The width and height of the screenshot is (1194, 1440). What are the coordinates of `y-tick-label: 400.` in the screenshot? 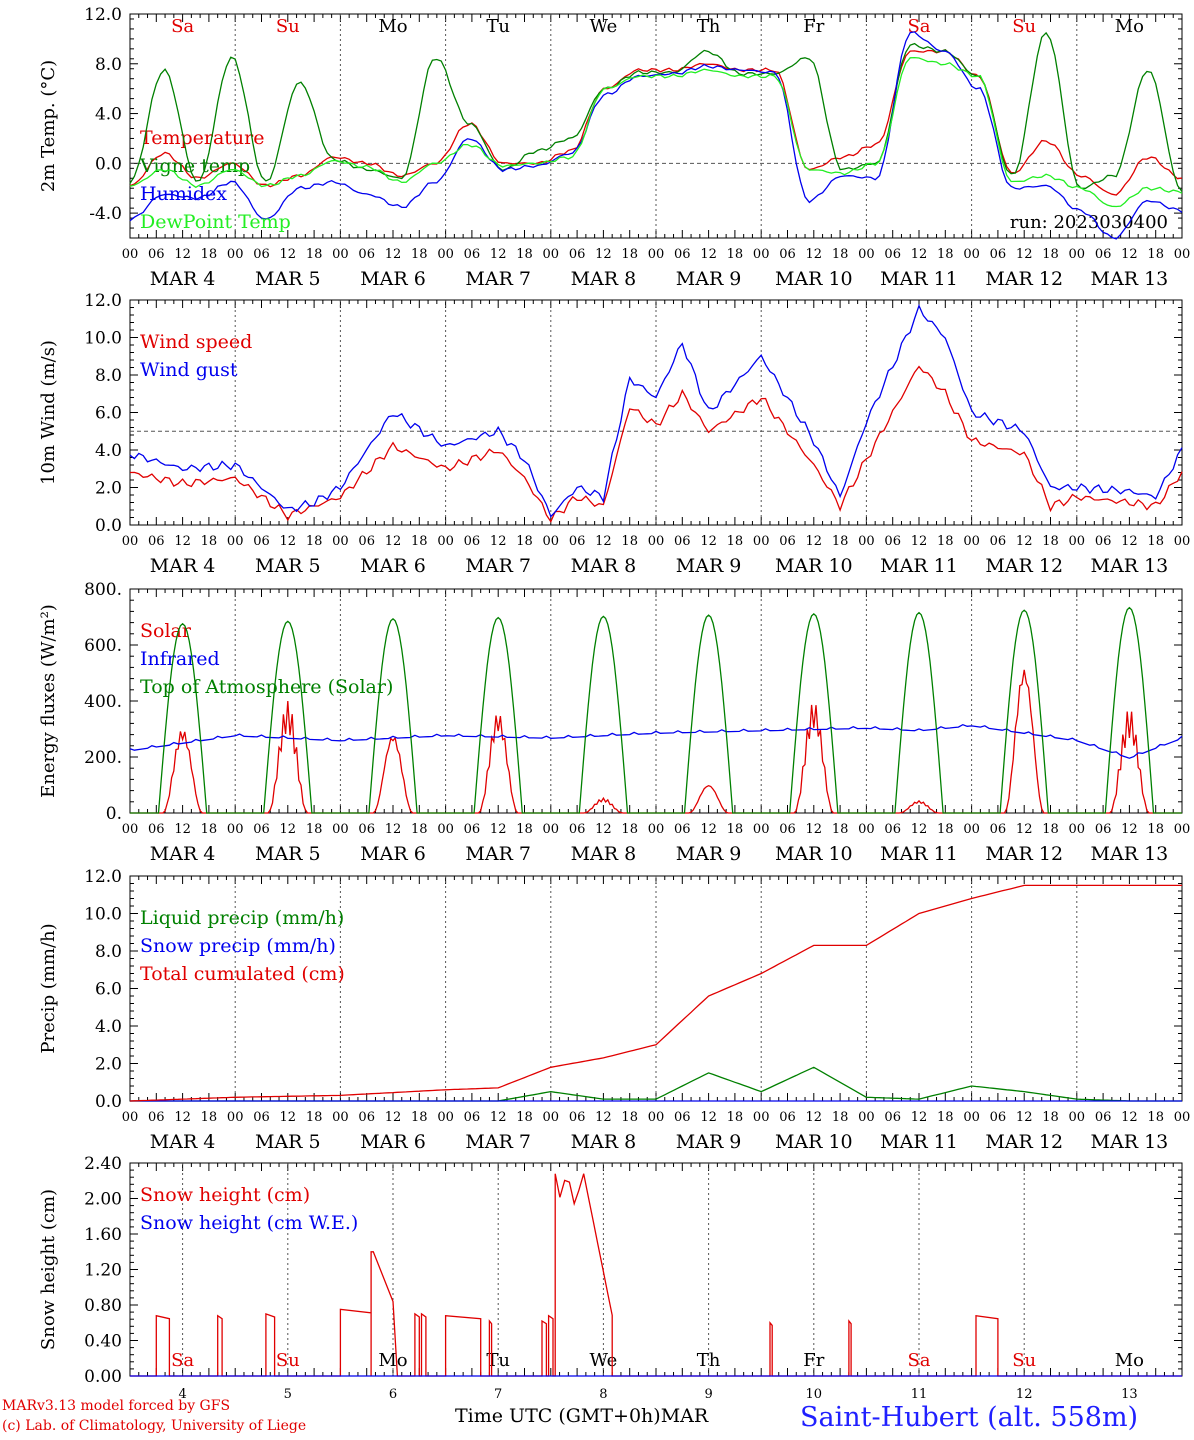 It's located at (103, 702).